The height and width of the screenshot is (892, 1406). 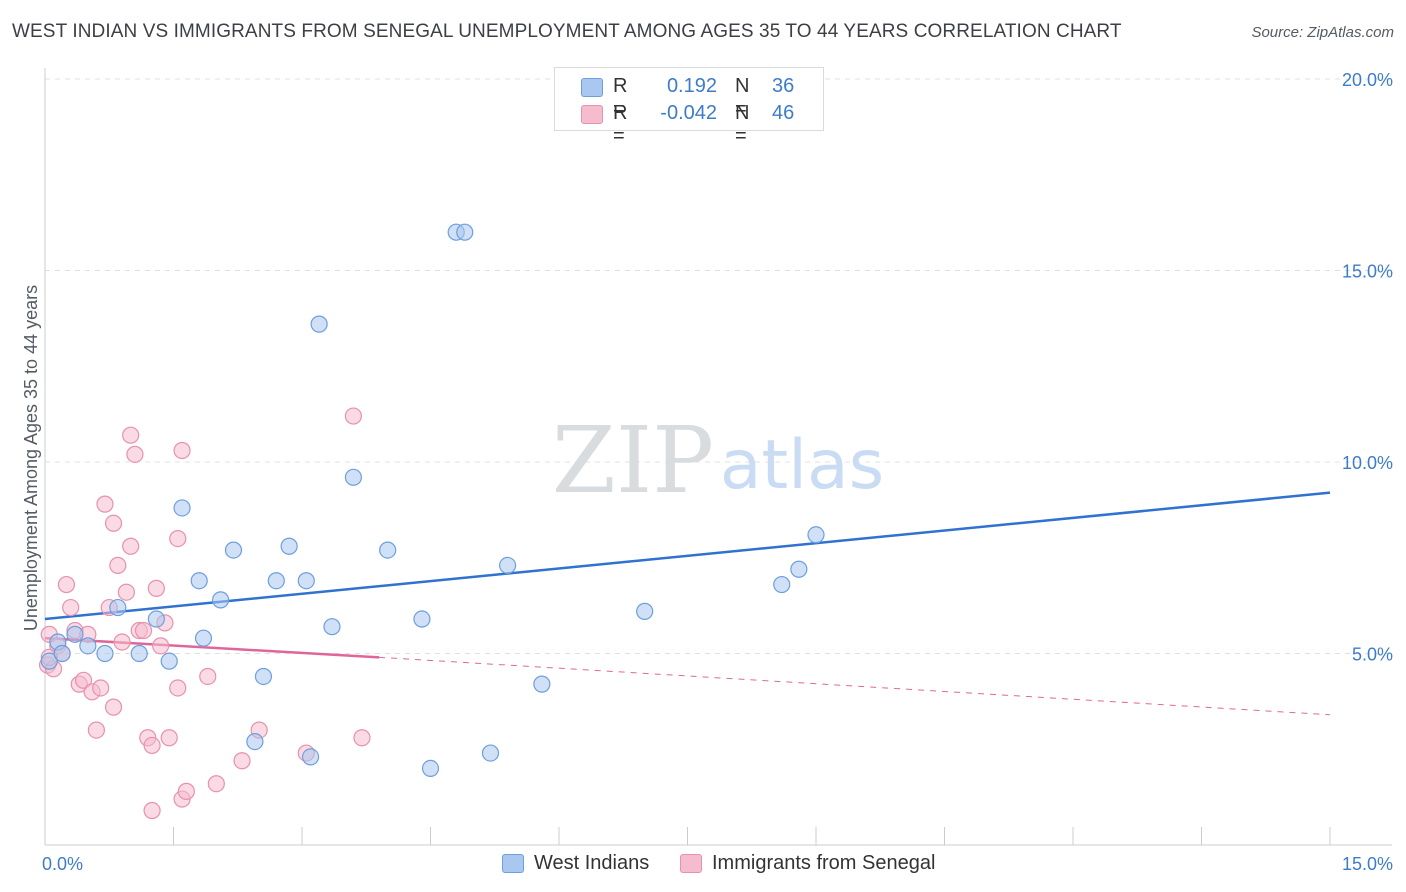 What do you see at coordinates (688, 113) in the screenshot?
I see `legend-r-value: -0.042` at bounding box center [688, 113].